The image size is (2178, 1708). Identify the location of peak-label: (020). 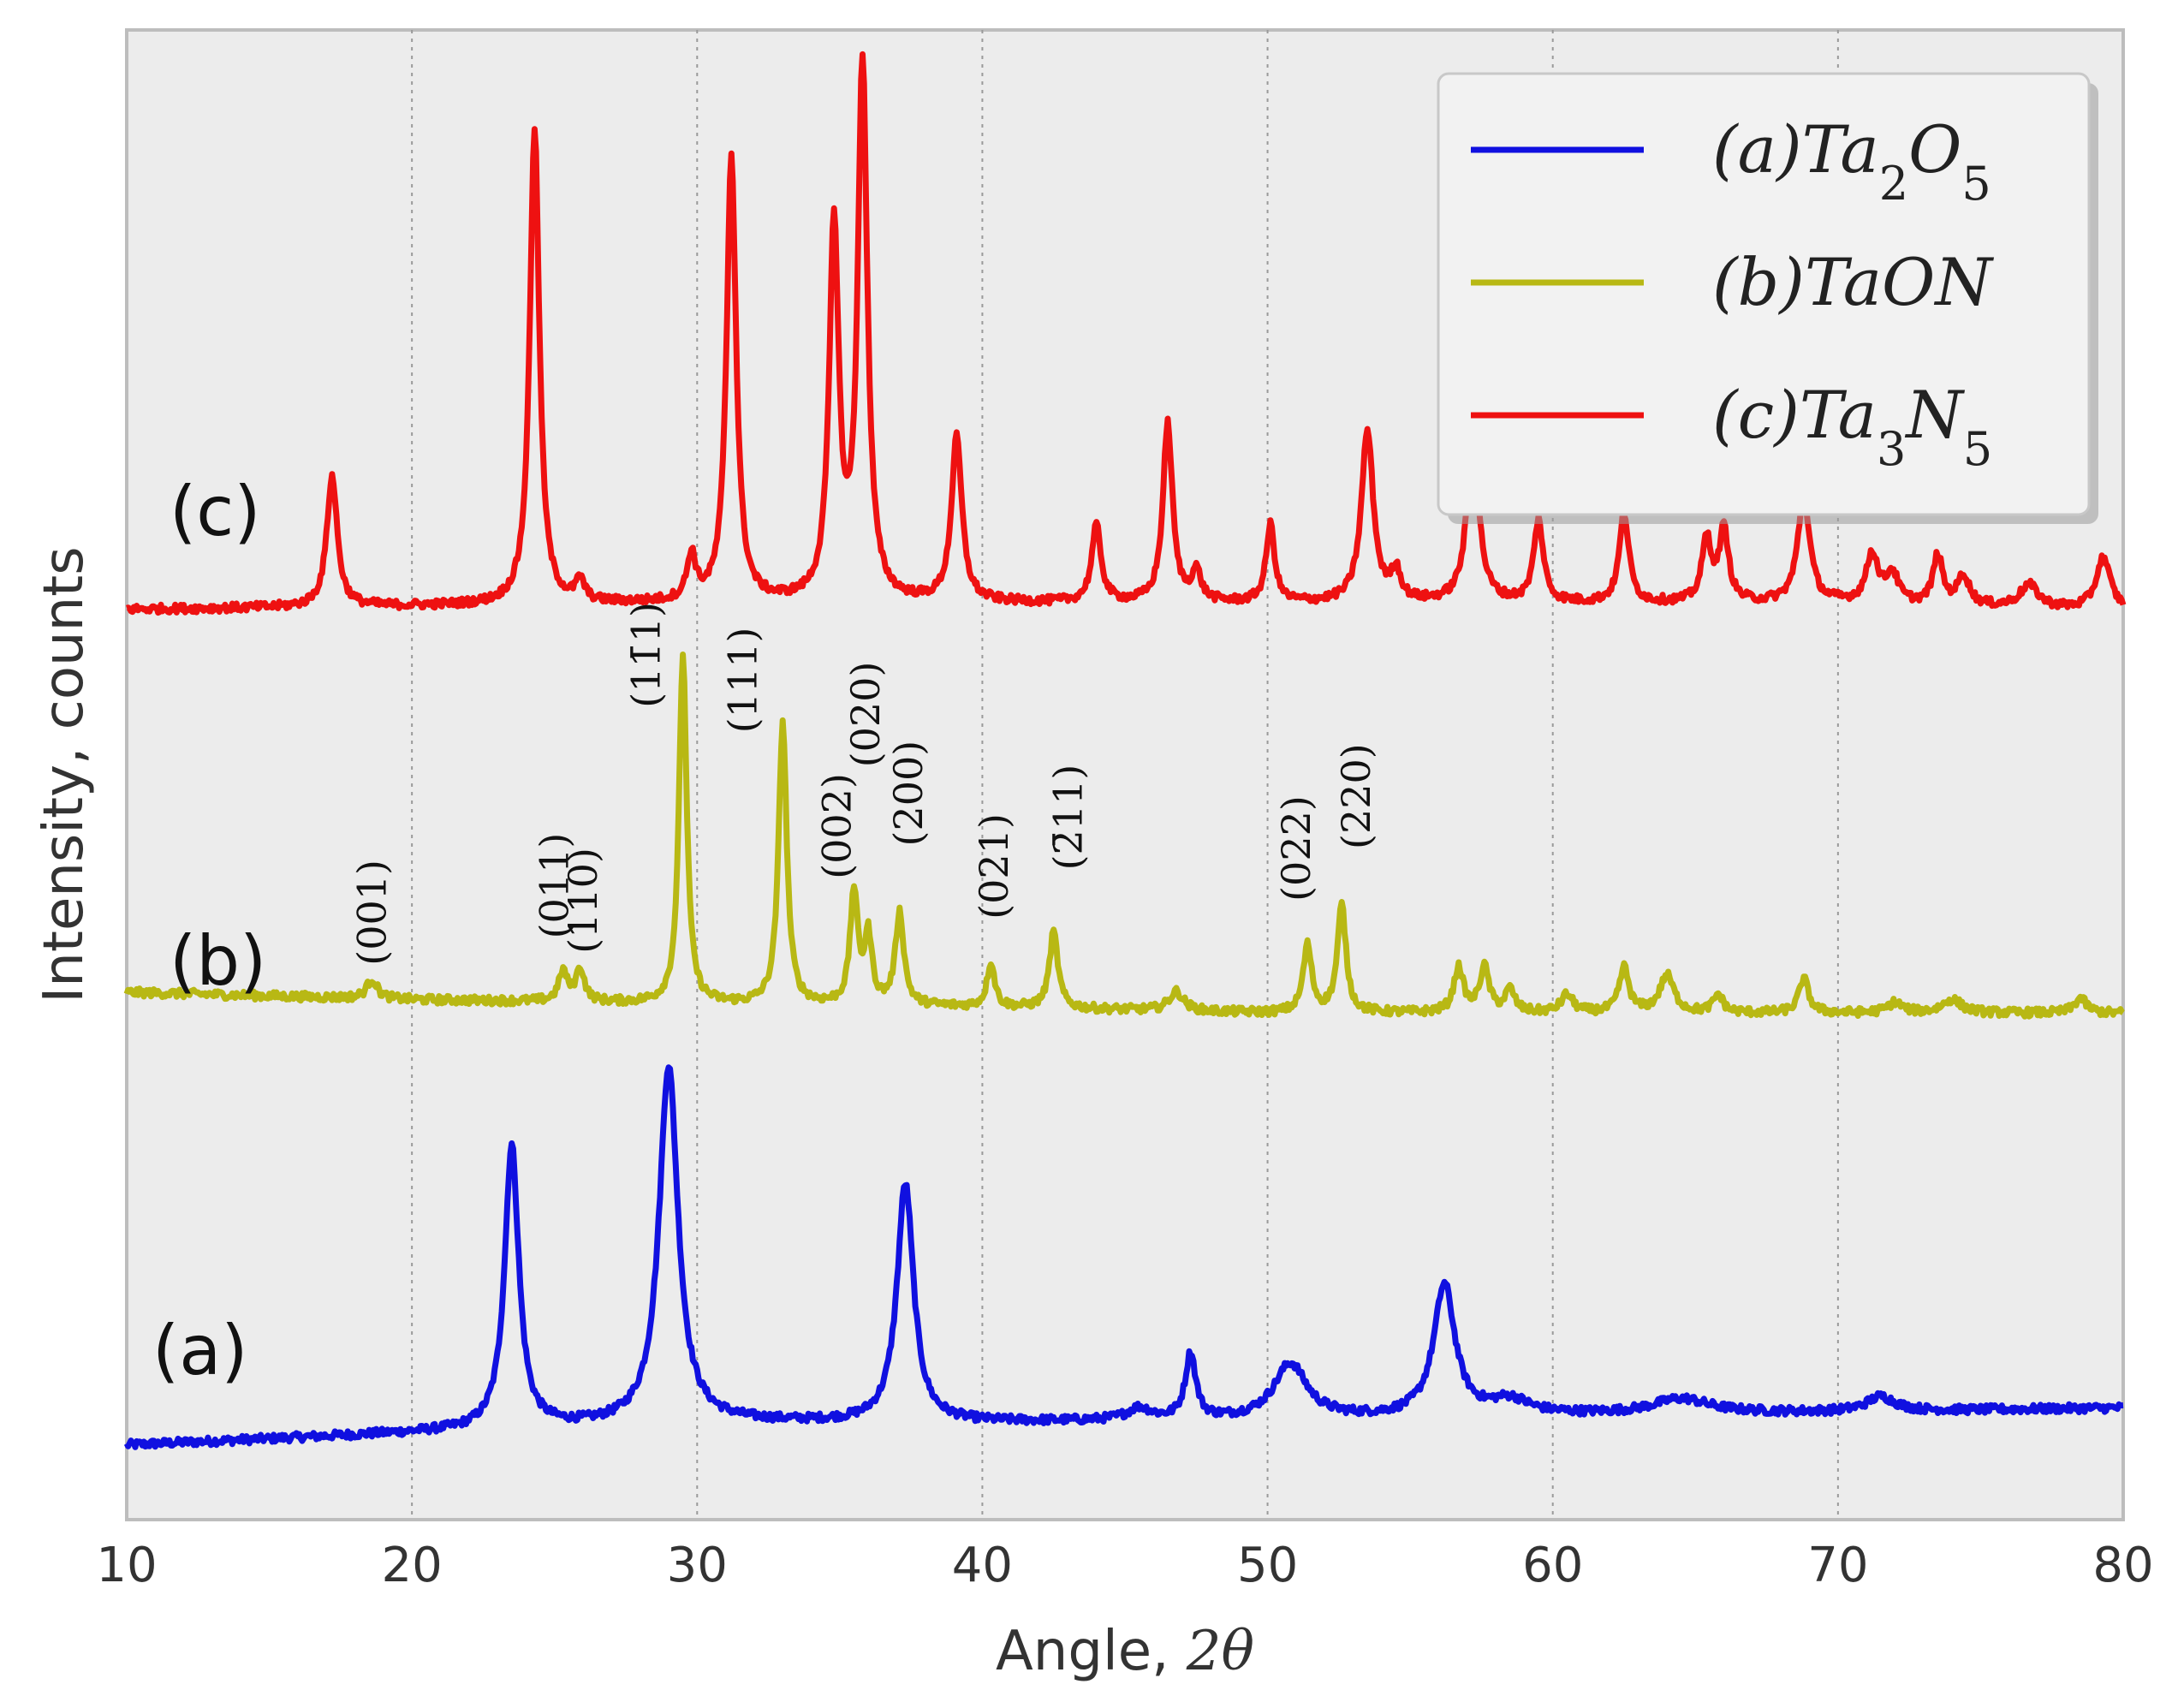
(865, 715).